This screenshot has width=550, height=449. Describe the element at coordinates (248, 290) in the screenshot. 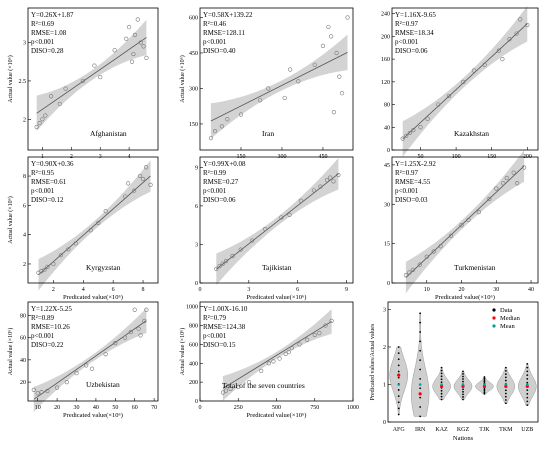

I see `x-tick-label: 3` at that location.